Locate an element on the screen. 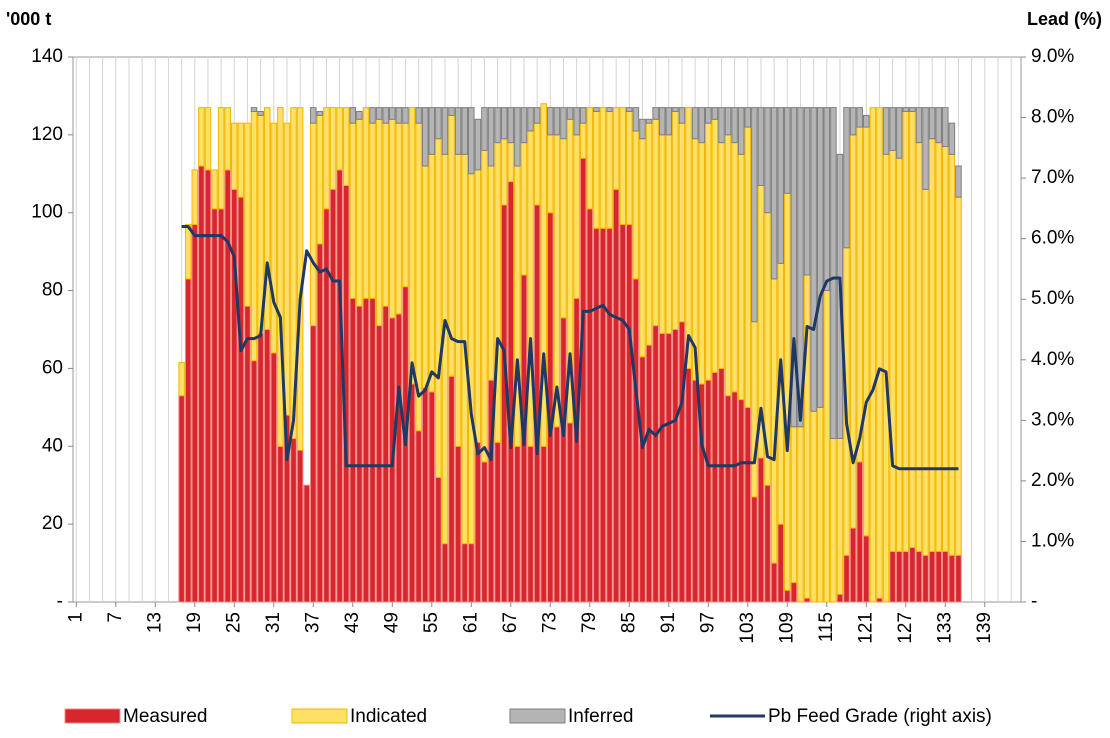 The height and width of the screenshot is (738, 1110). x-tick-label: 19 is located at coordinates (194, 622).